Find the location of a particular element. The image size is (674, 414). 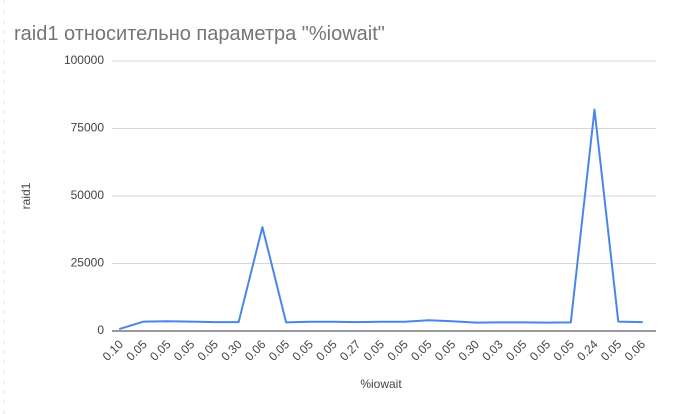

y-tick-label: 75000 is located at coordinates (88, 128).